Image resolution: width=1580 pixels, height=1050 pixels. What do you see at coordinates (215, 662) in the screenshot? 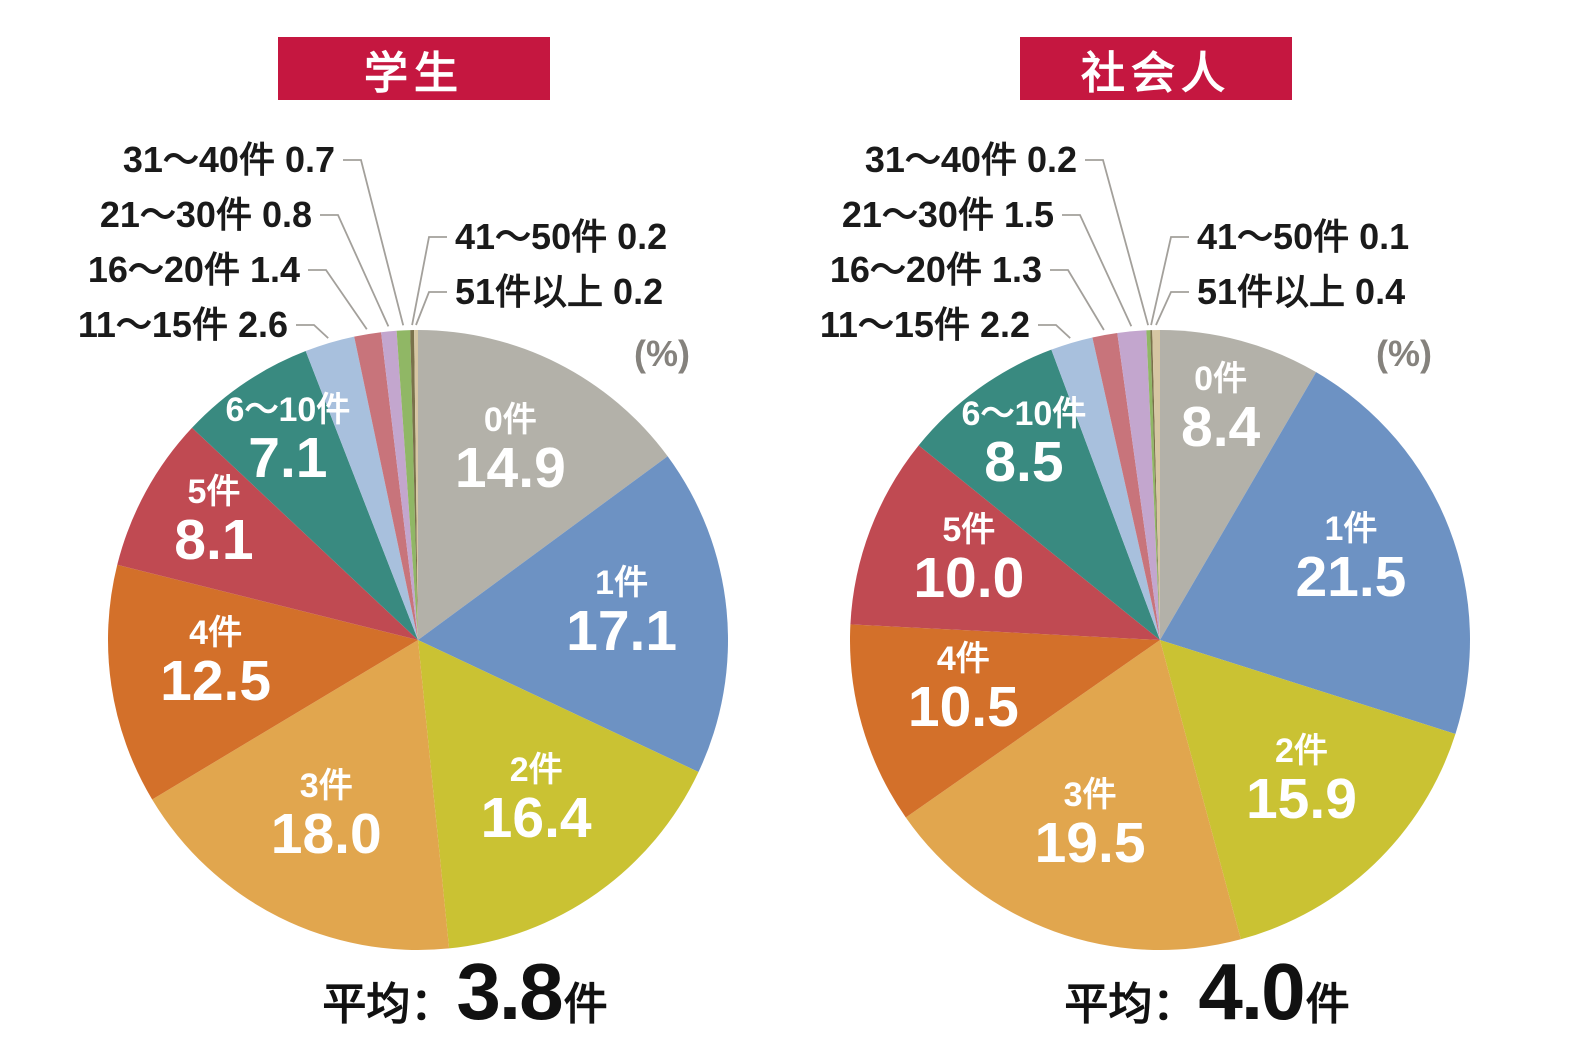
I see `pie-inside-label: 4件 12.5` at bounding box center [215, 662].